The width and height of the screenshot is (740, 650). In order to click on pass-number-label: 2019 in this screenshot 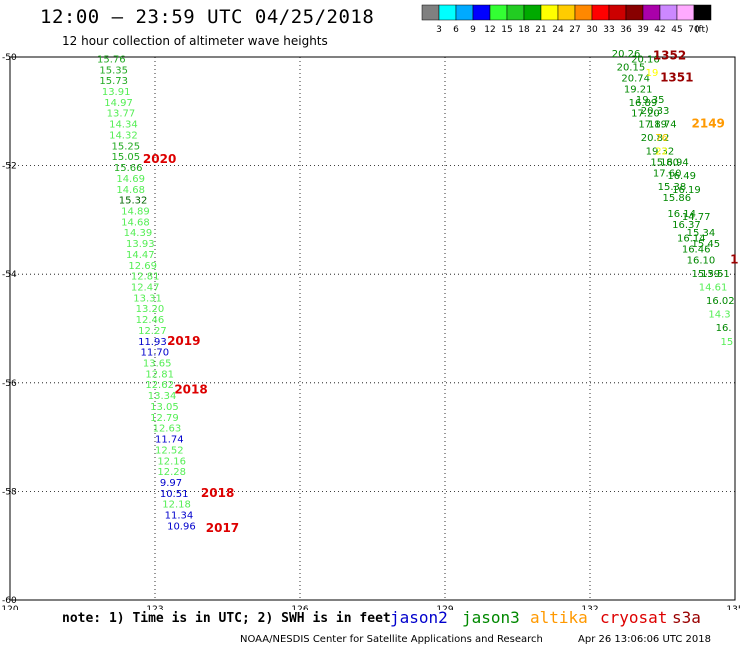, I will do `click(183, 341)`.